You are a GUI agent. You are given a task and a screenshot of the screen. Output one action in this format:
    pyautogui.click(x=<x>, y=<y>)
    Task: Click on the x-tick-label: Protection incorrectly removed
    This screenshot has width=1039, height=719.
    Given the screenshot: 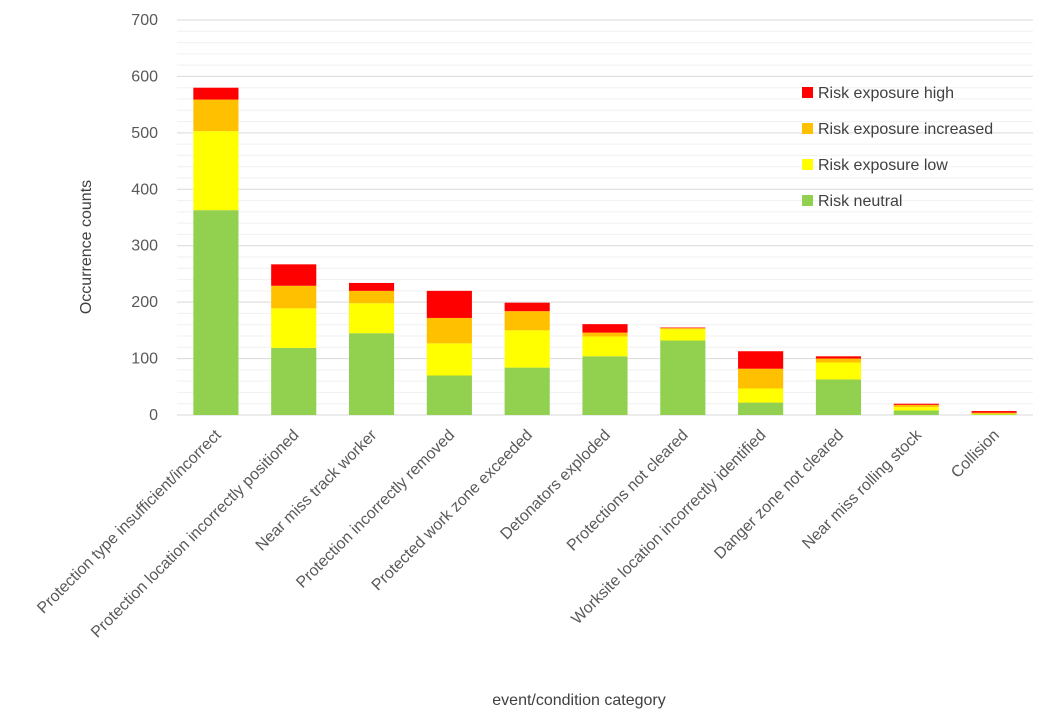 What is the action you would take?
    pyautogui.click(x=375, y=509)
    